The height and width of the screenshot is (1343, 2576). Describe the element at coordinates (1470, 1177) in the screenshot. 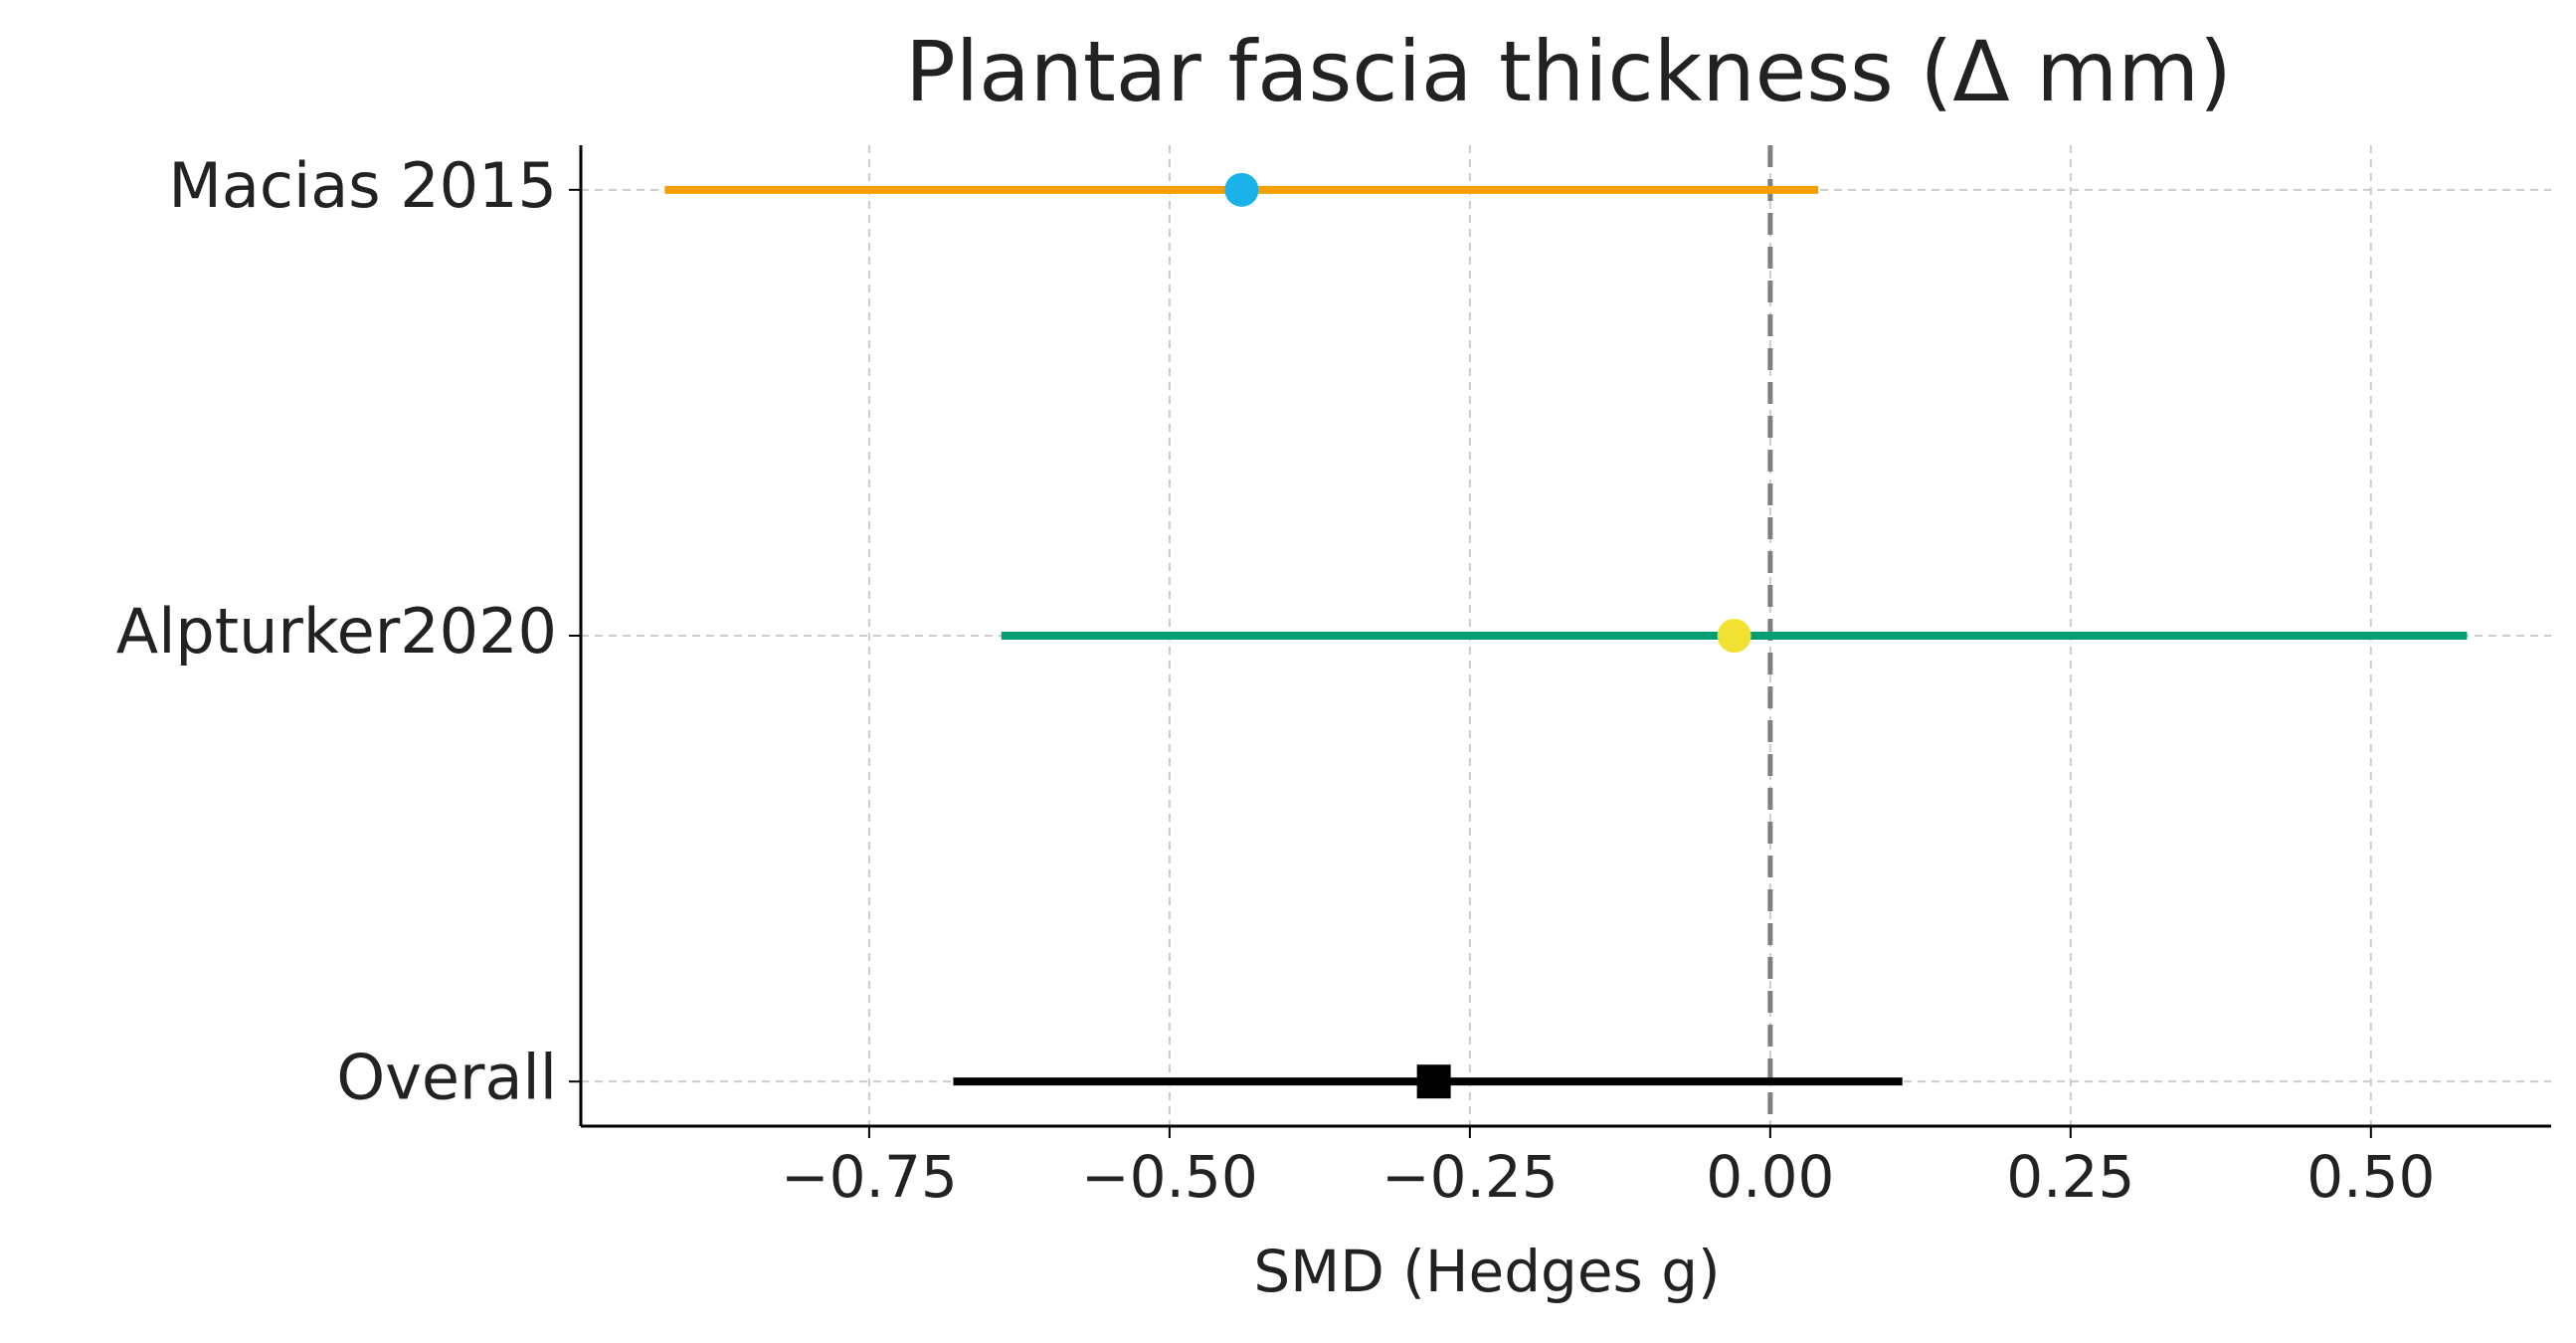

I see `x-tick-label: −0.25` at that location.